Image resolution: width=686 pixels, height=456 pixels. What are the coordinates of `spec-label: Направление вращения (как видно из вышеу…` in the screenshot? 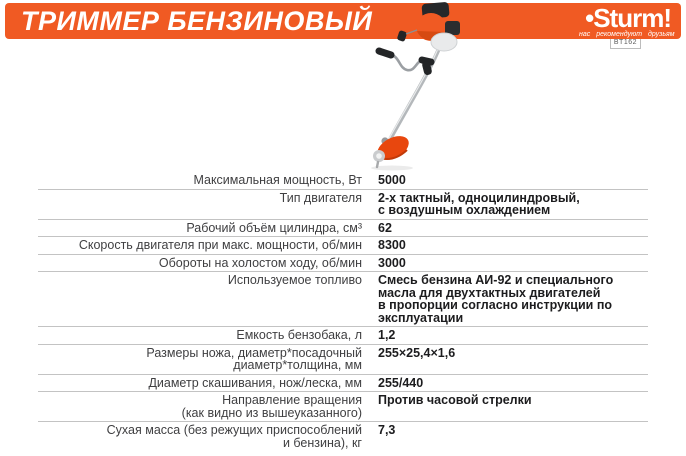 It's located at (271, 406).